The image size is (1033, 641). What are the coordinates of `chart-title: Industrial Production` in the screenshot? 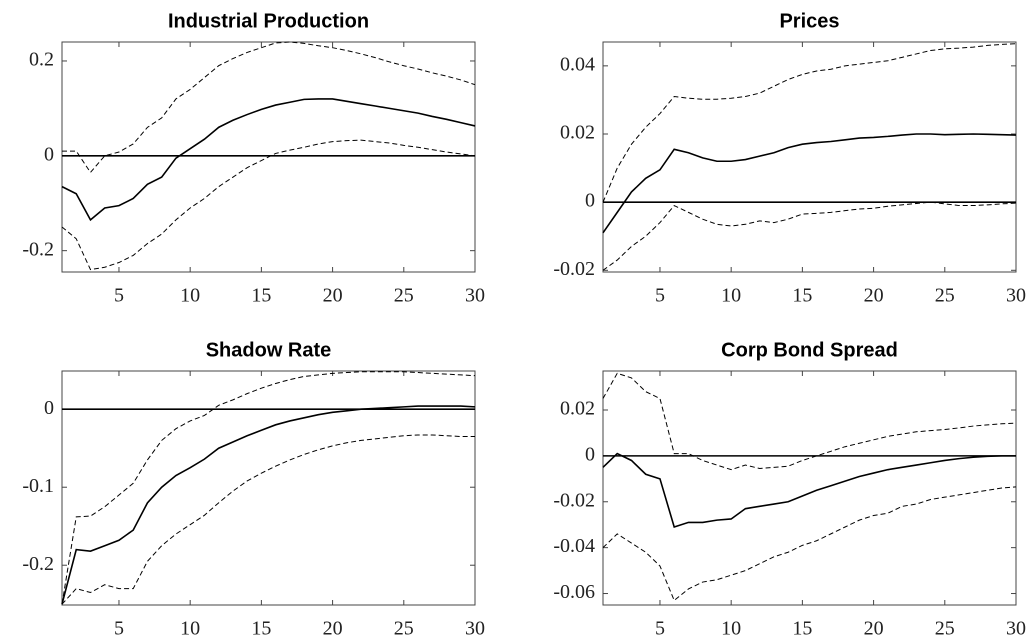 It's located at (268, 21).